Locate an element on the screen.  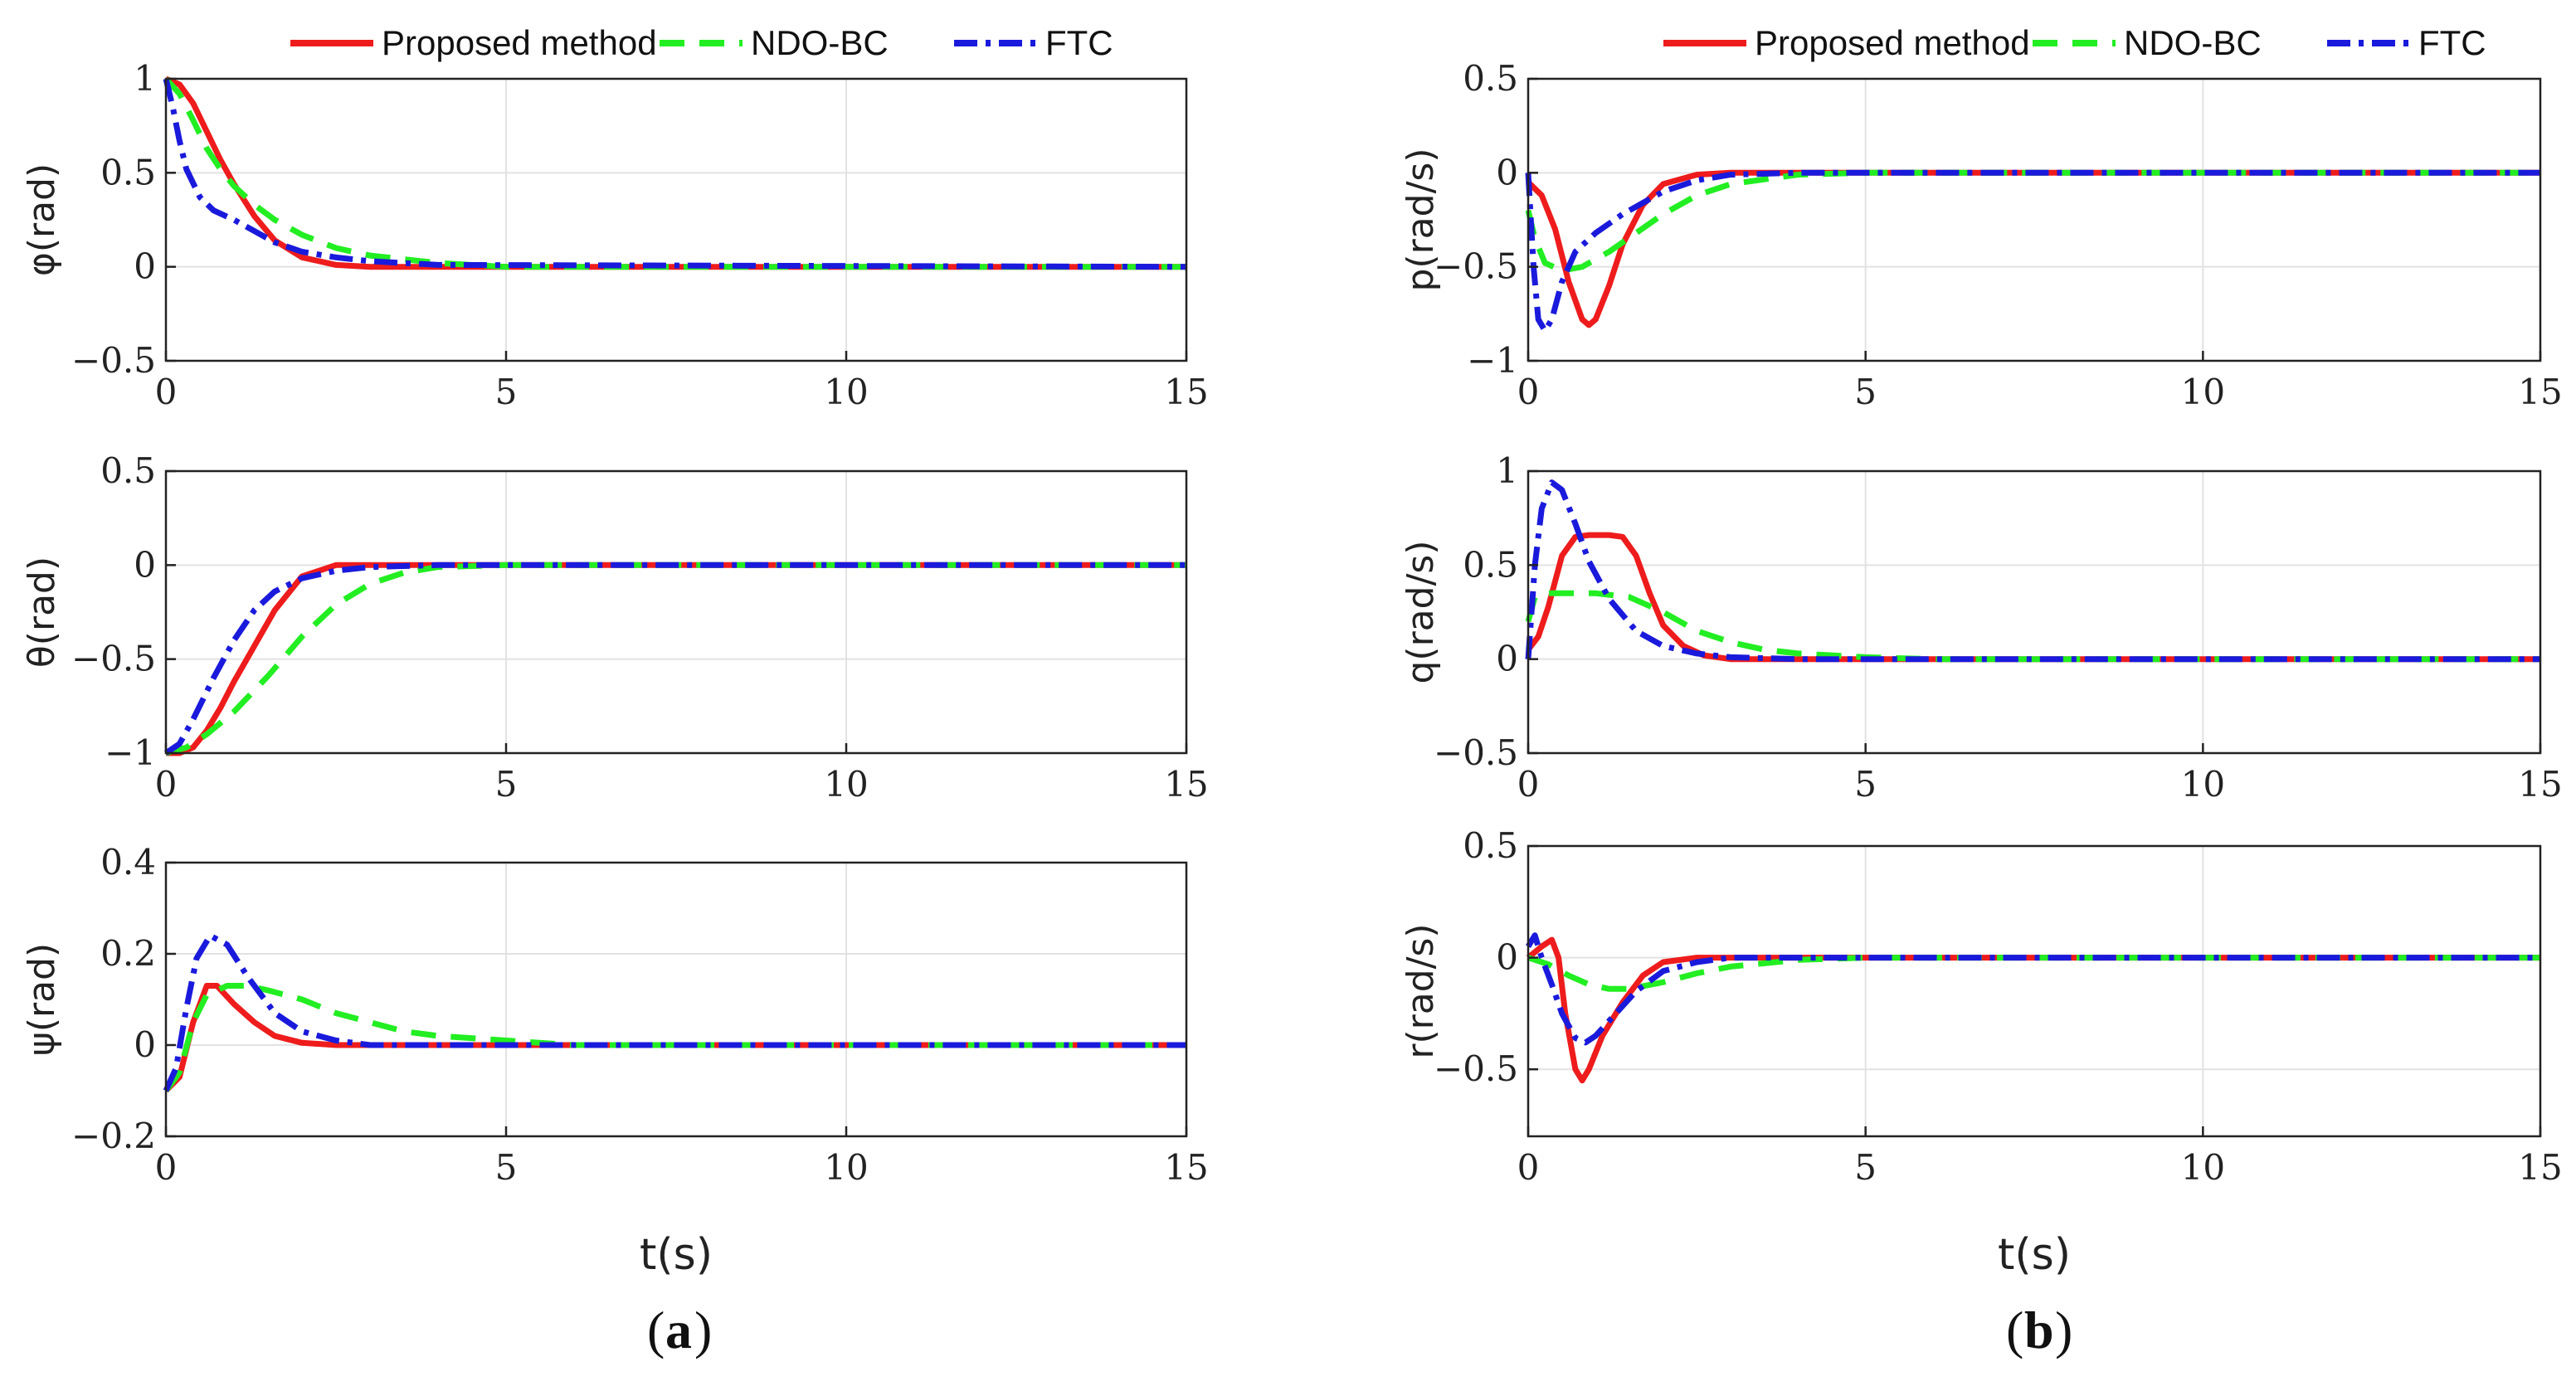
xlabel-left: t(s) is located at coordinates (676, 1255).